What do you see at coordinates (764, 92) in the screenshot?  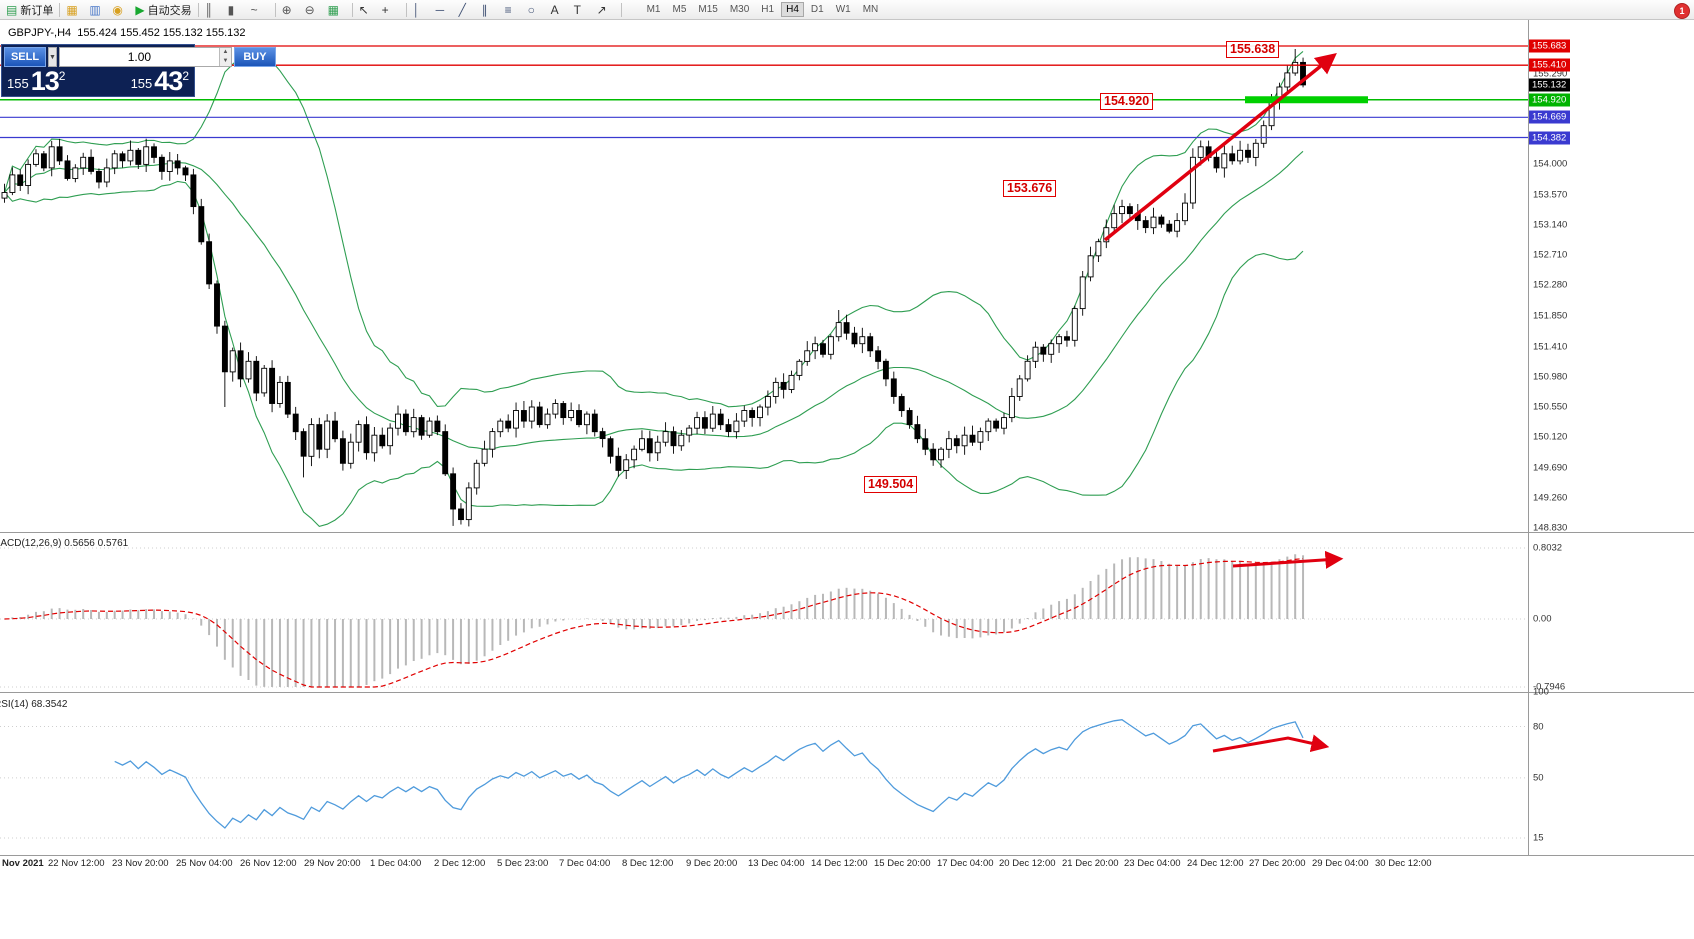 I see `level-lines` at bounding box center [764, 92].